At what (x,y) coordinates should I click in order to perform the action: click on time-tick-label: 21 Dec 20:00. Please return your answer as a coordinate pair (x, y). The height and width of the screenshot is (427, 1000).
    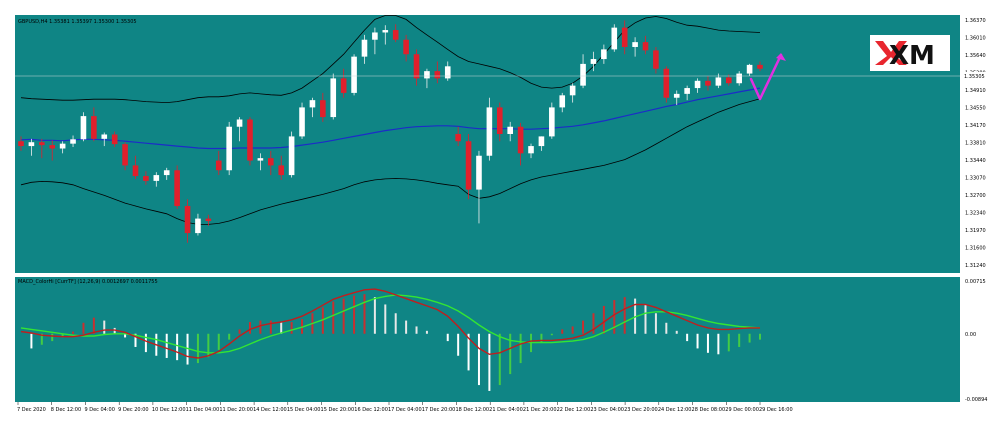
    Looking at the image, I should click on (540, 410).